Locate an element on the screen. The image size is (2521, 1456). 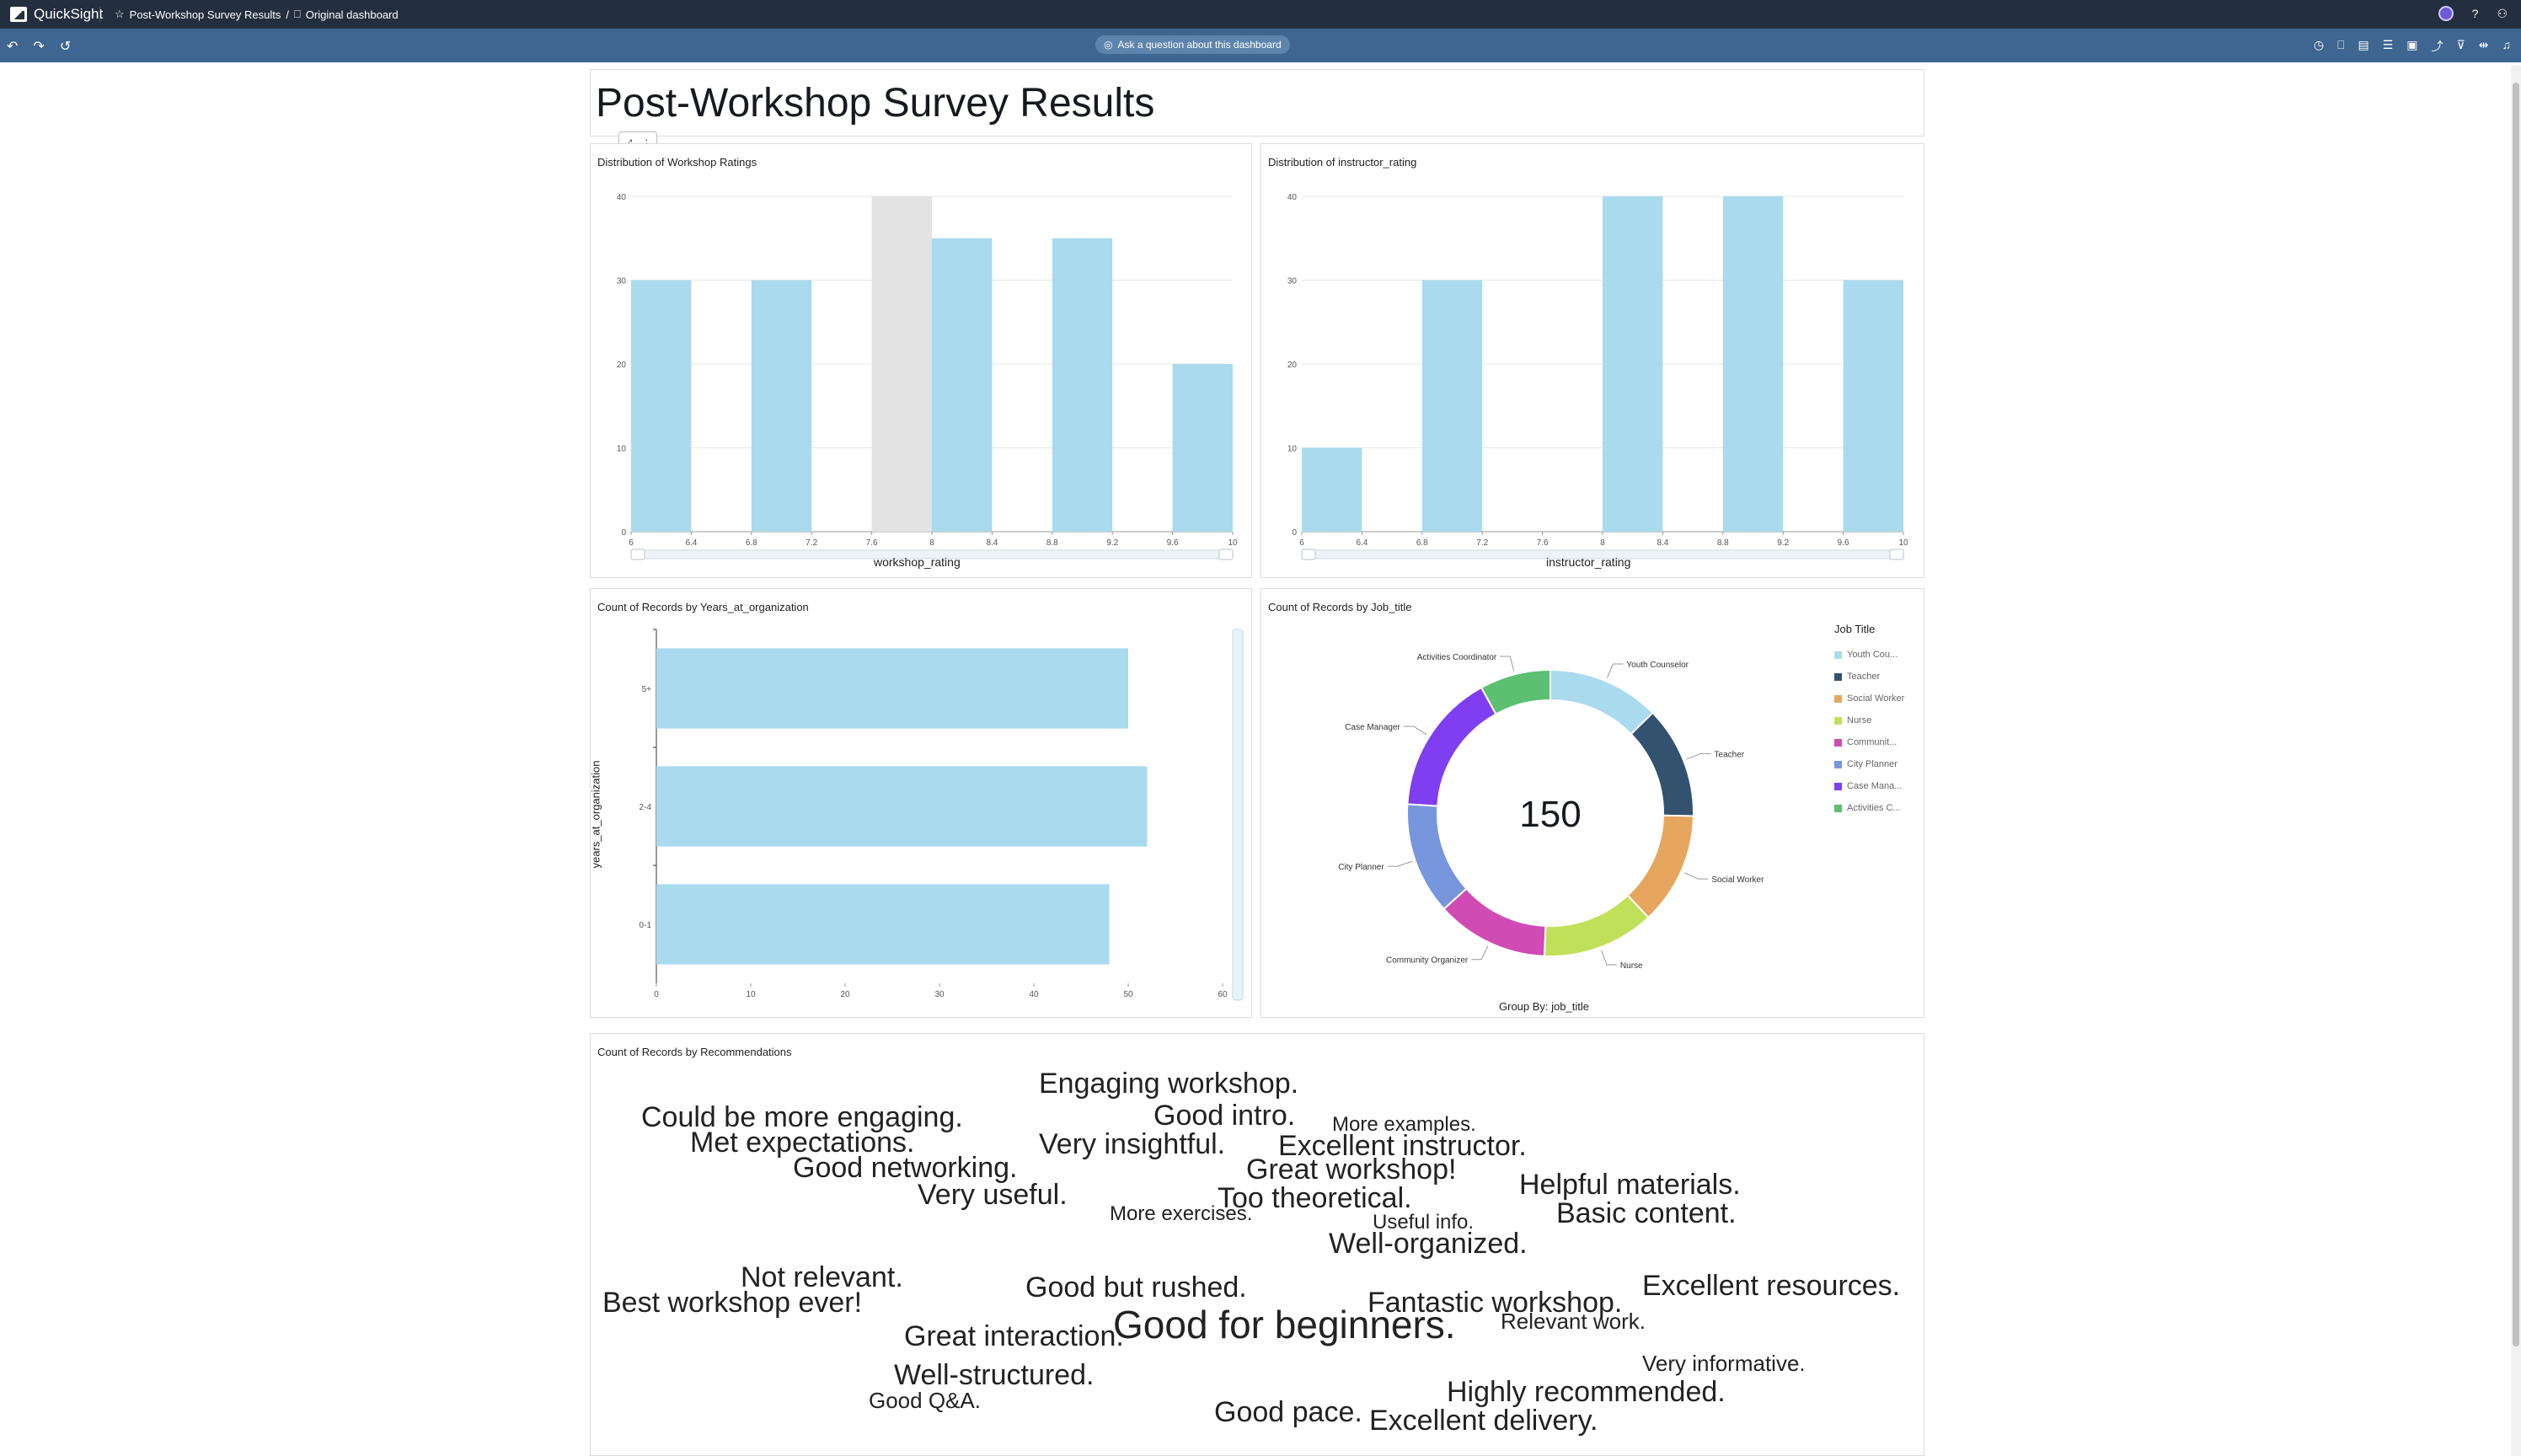
bookmark-icon: ⎕ is located at coordinates (297, 14).